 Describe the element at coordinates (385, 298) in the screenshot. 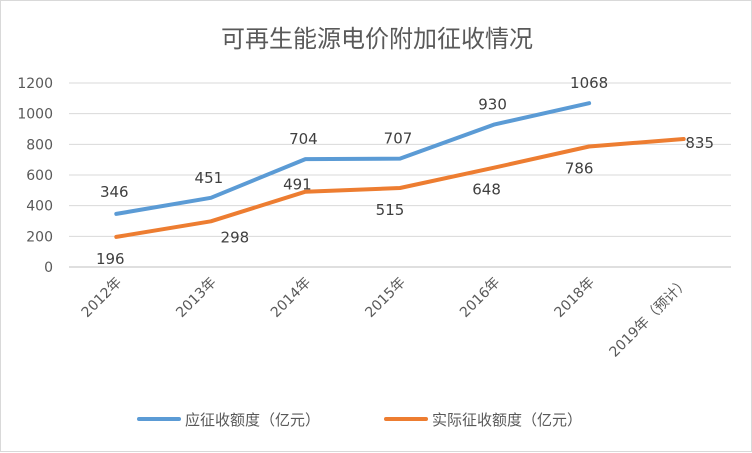

I see `x-tick-label: 2015年` at that location.